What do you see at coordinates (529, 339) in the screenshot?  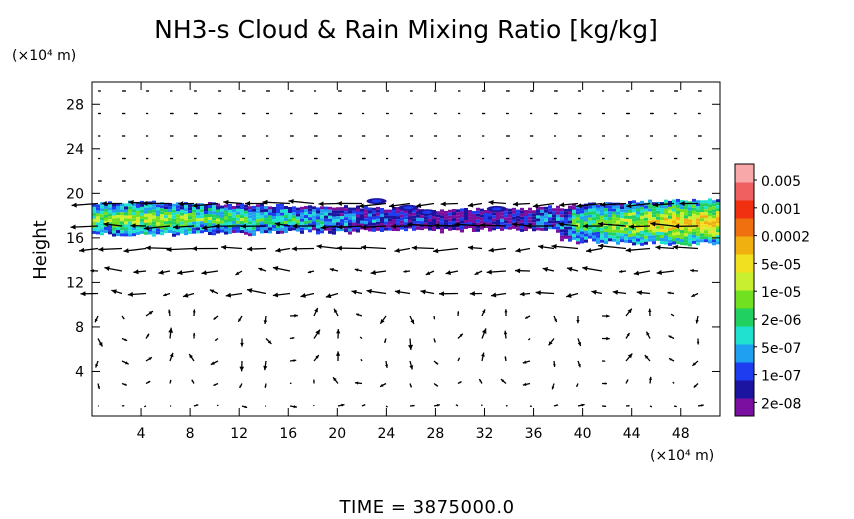 I see `wind-arrow-shaft` at bounding box center [529, 339].